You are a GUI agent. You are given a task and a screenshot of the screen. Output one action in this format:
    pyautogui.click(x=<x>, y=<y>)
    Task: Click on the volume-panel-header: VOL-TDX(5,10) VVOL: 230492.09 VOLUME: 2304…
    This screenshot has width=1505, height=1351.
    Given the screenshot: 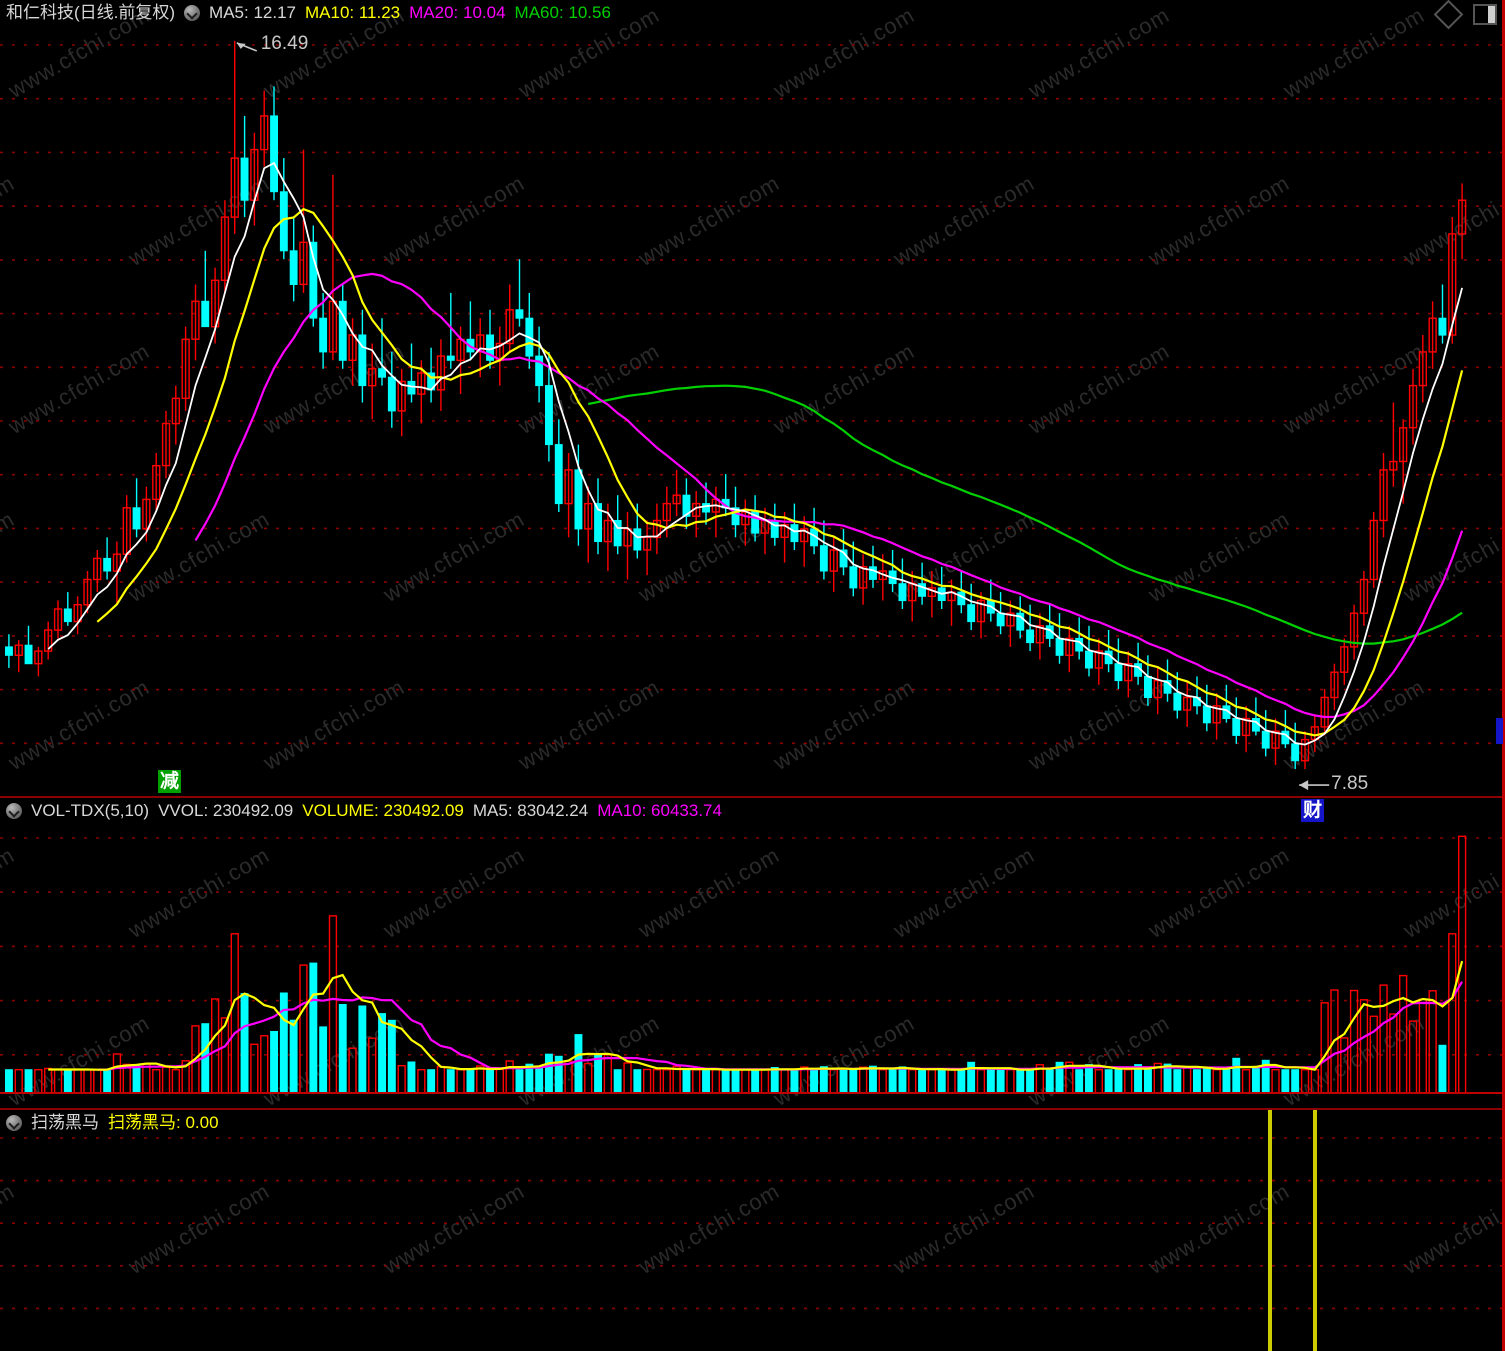 What is the action you would take?
    pyautogui.click(x=365, y=811)
    